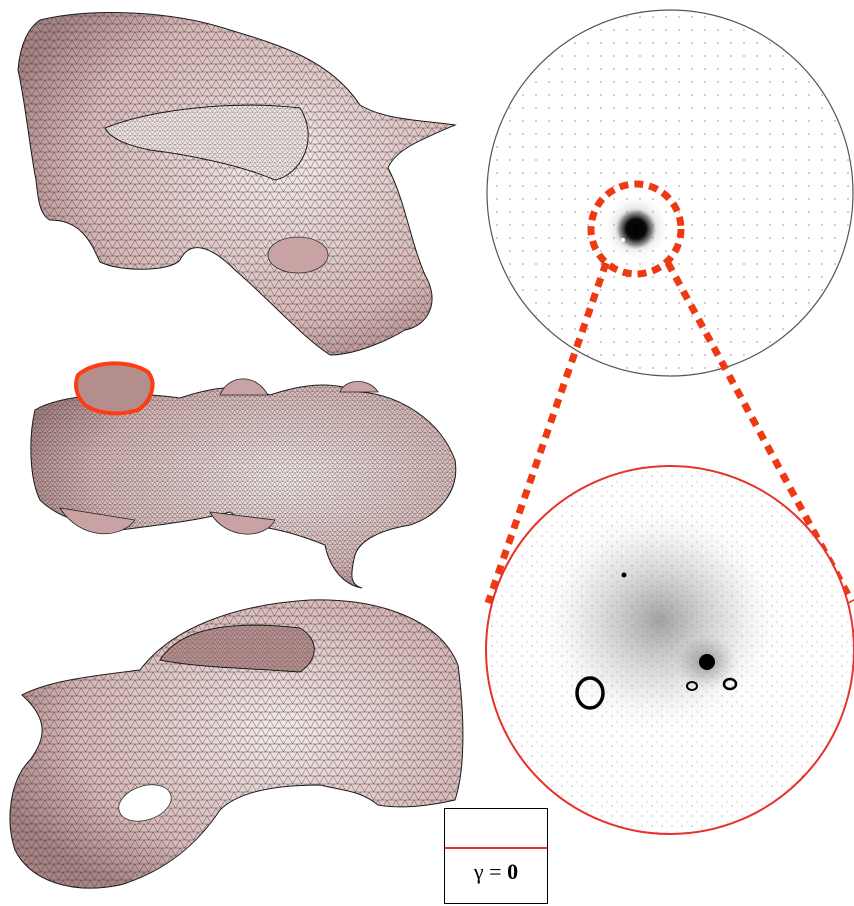 The width and height of the screenshot is (854, 906). I want to click on zoom-connector-left, so click(547, 433).